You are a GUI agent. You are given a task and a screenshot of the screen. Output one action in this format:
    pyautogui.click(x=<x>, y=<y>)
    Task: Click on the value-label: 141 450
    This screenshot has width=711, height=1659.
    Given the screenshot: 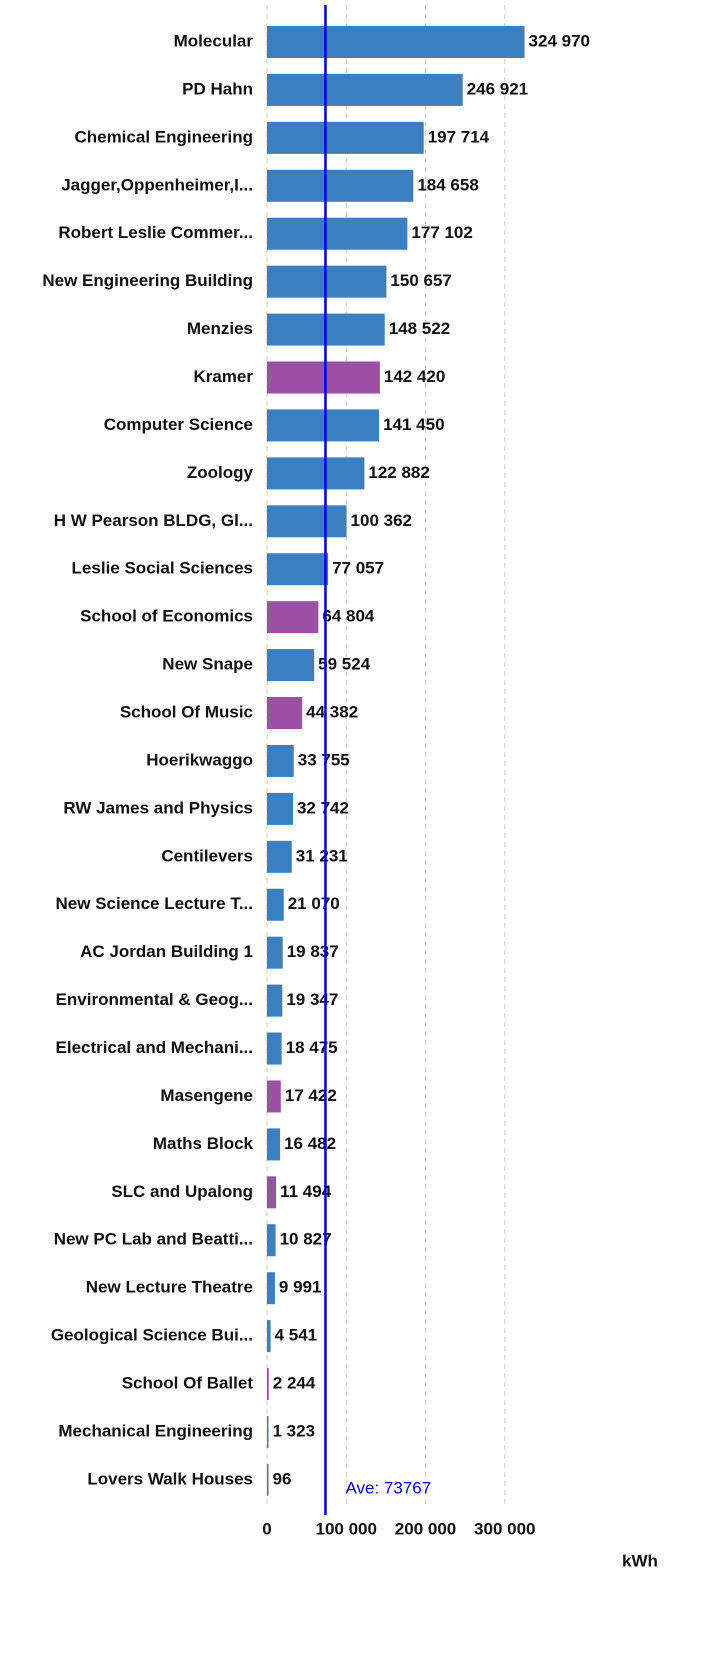 What is the action you would take?
    pyautogui.click(x=413, y=424)
    